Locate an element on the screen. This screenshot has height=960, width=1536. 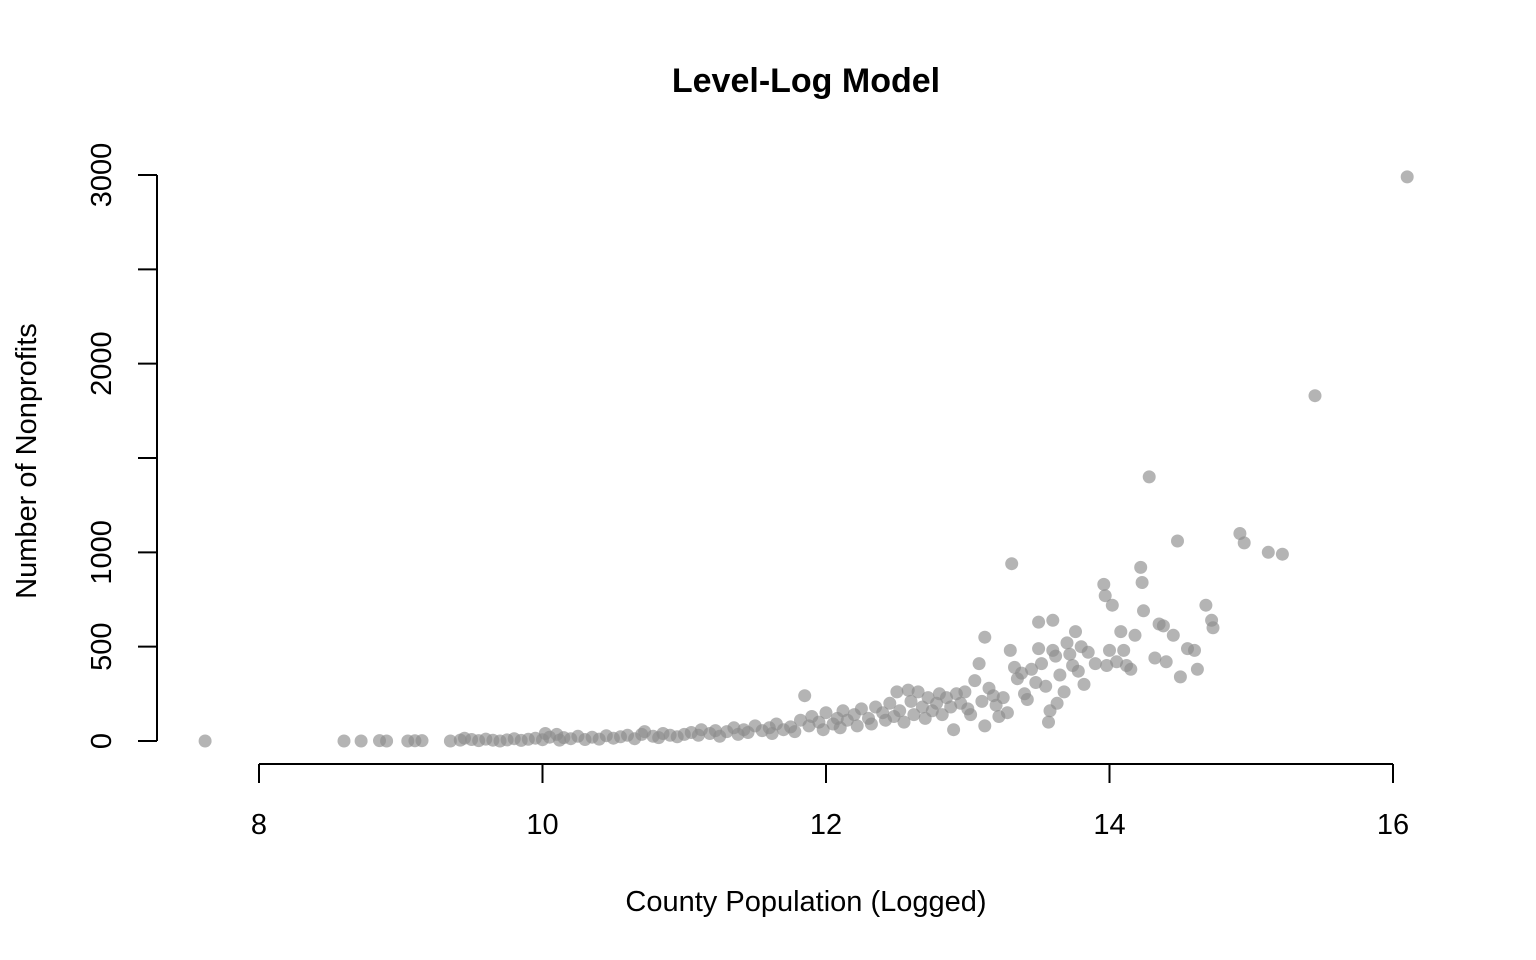
y-tick-label: 0 is located at coordinates (102, 741).